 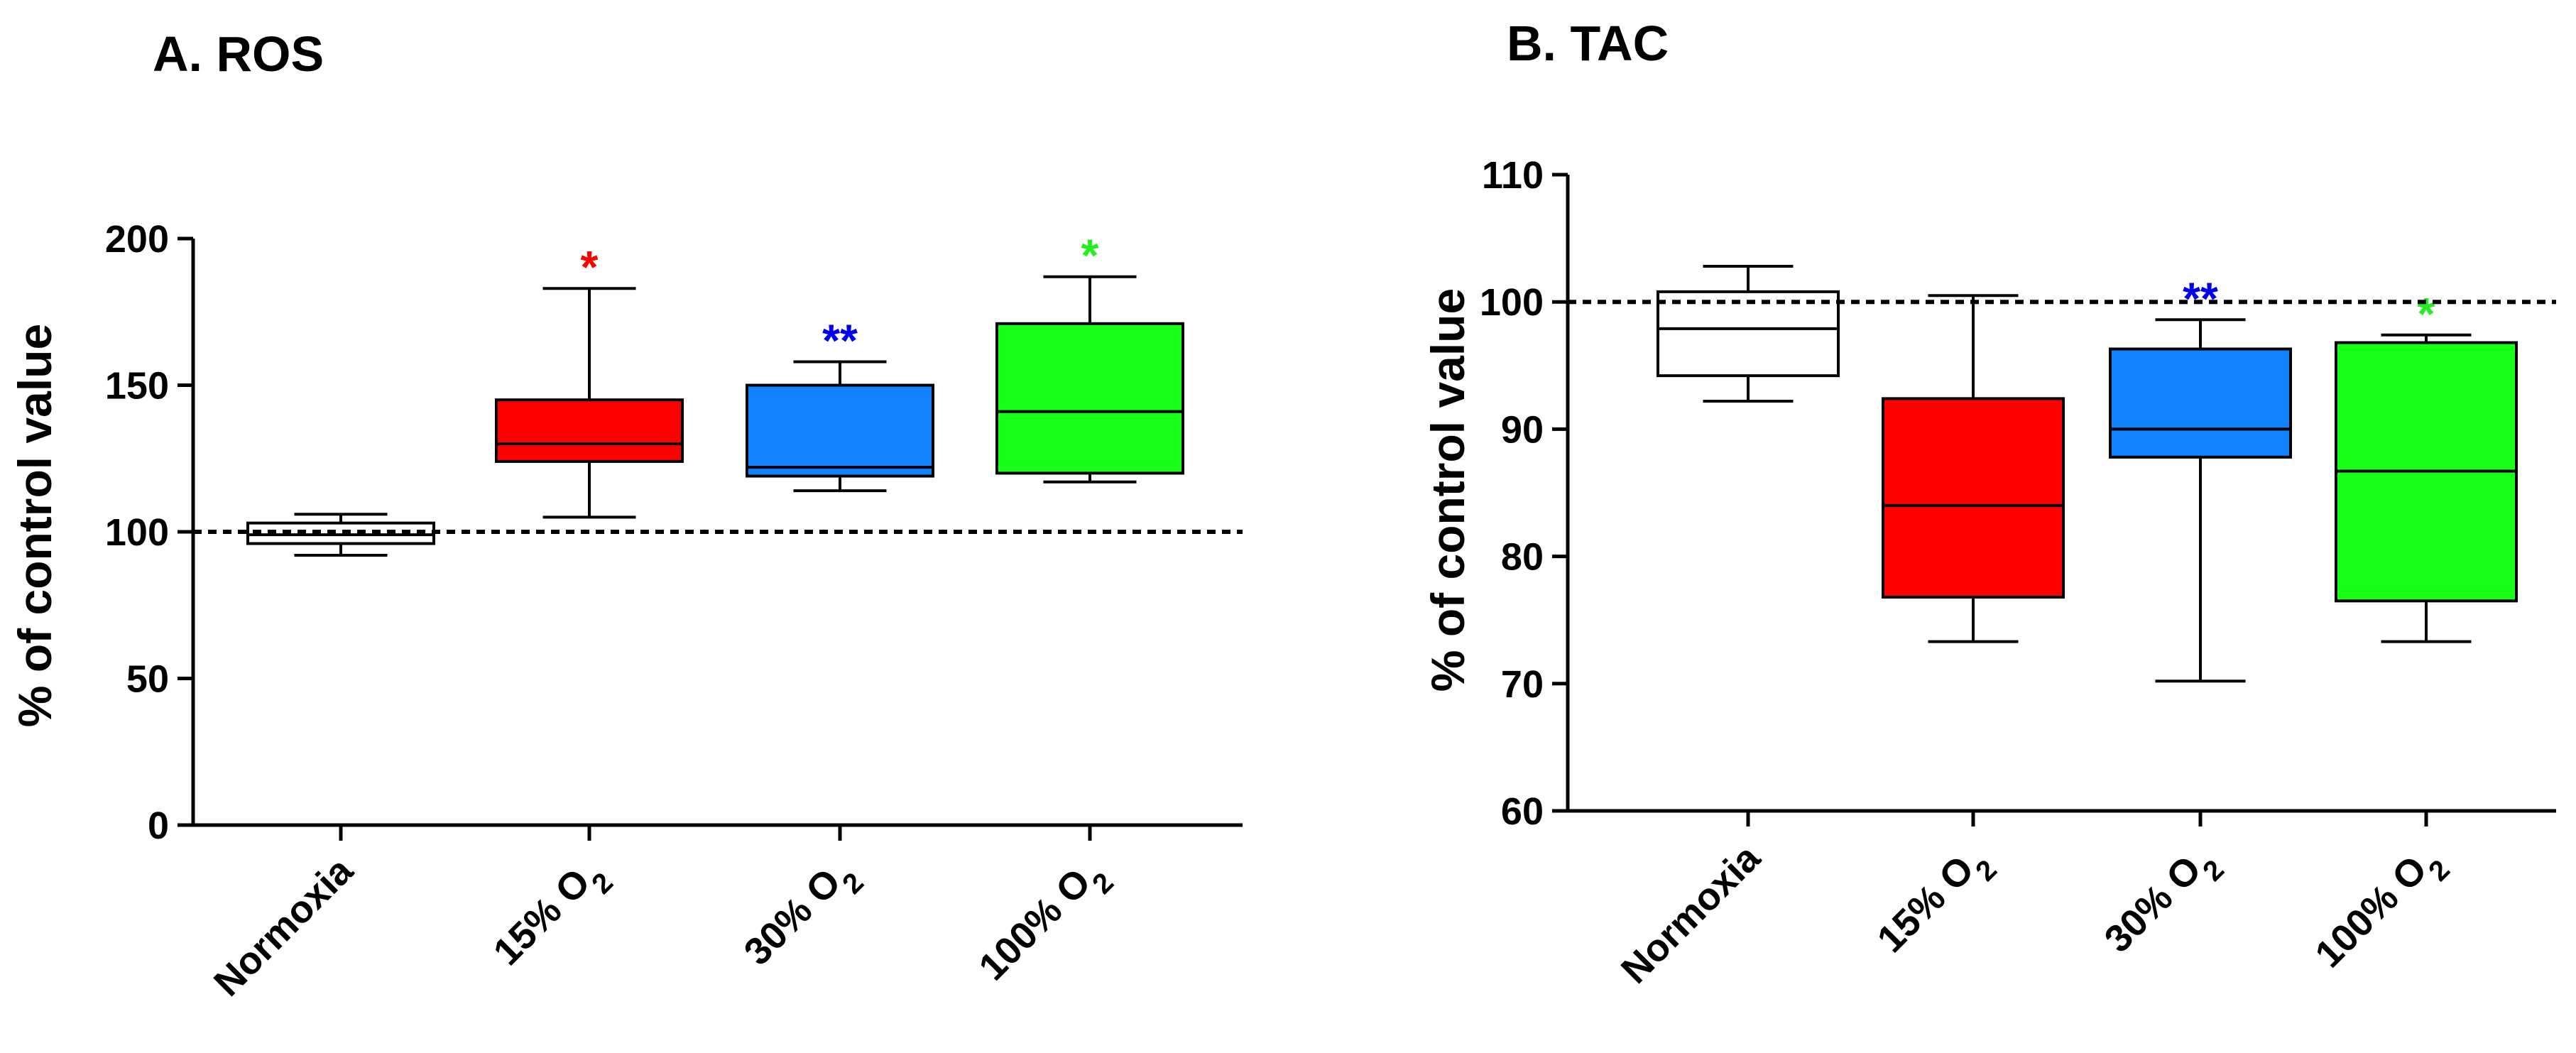 What do you see at coordinates (158, 826) in the screenshot?
I see `y-tick-label: 0` at bounding box center [158, 826].